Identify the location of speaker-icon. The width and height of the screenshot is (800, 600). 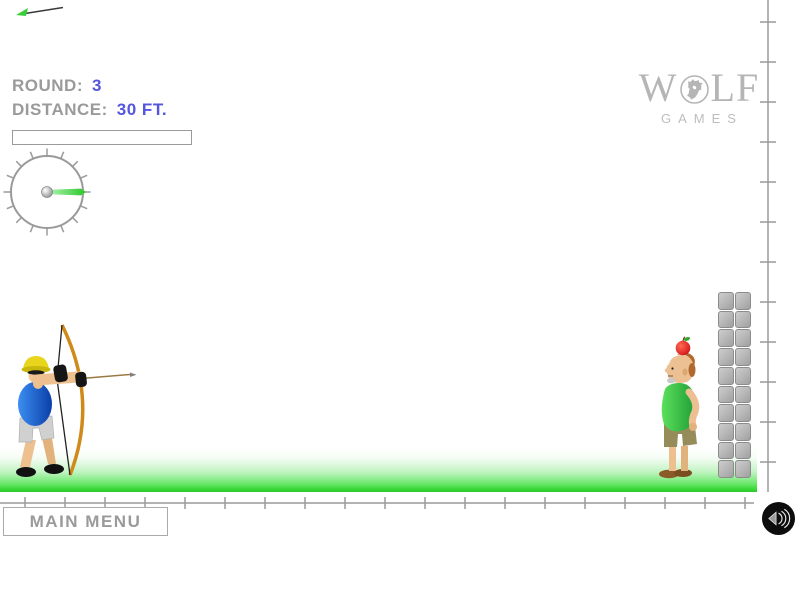
(778, 518).